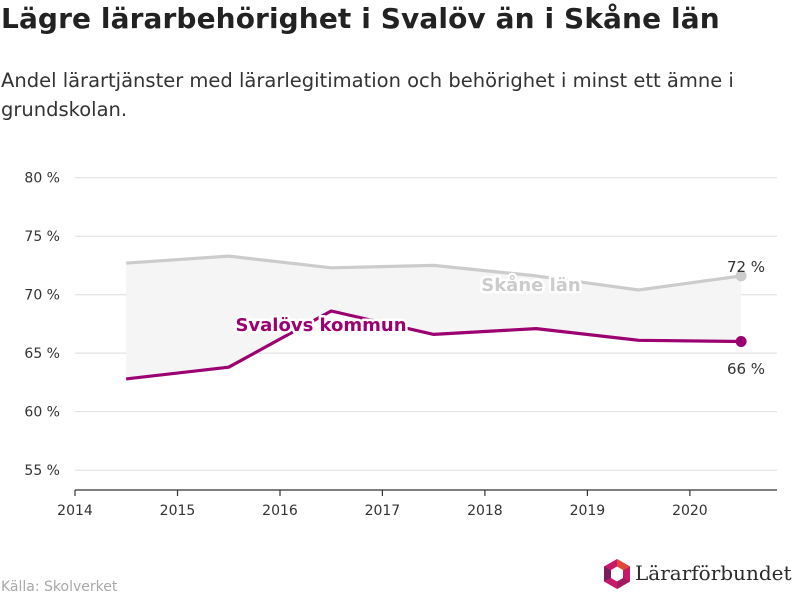 This screenshot has width=800, height=600. What do you see at coordinates (434, 273) in the screenshot?
I see `skane-lan-line` at bounding box center [434, 273].